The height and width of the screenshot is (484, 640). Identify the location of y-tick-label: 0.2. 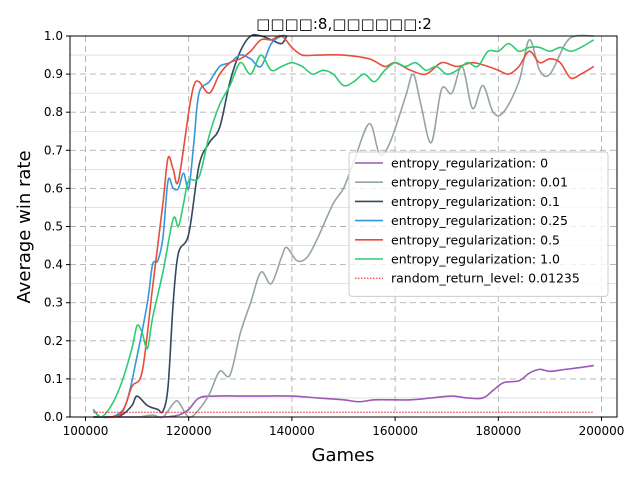
(53, 341).